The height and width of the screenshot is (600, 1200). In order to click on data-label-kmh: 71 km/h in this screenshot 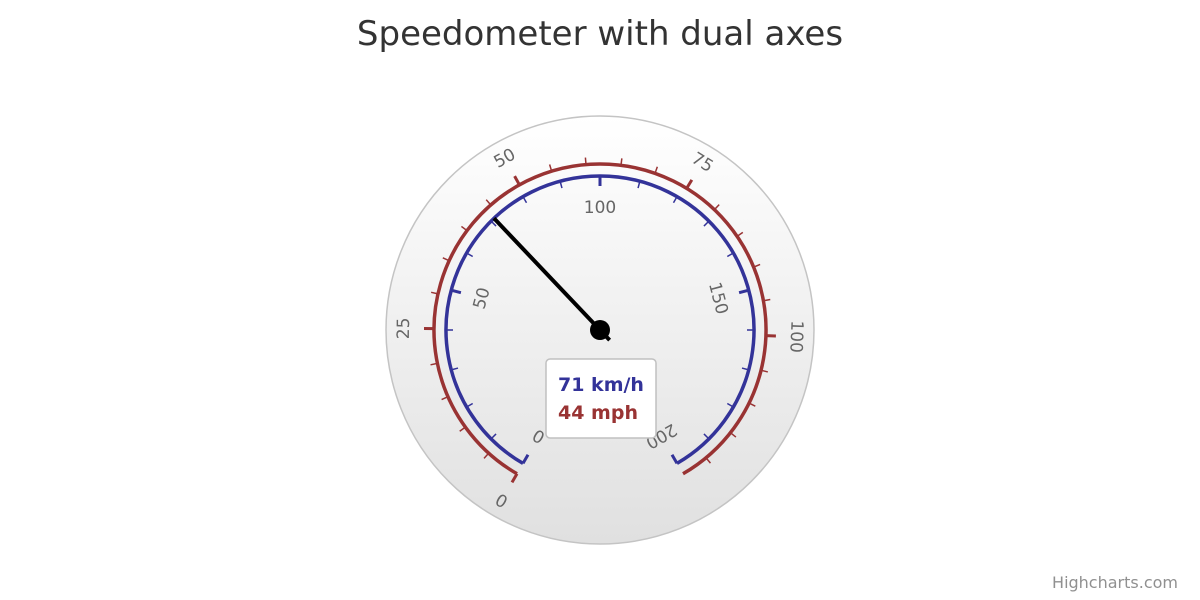, I will do `click(601, 385)`.